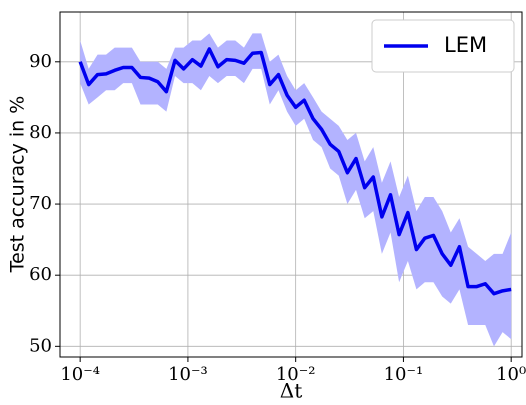 This screenshot has height=405, width=526. Describe the element at coordinates (511, 374) in the screenshot. I see `x-tick-label: 10⁰` at that location.